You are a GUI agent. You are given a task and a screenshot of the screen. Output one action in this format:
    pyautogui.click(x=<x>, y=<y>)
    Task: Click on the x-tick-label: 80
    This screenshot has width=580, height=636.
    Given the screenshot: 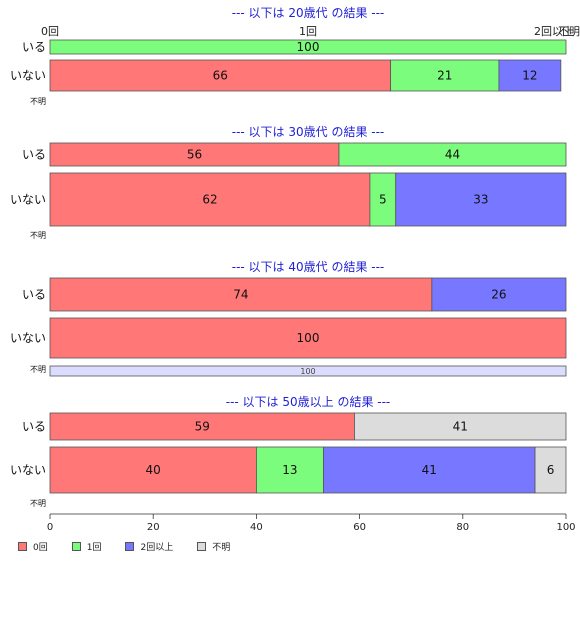 What is the action you would take?
    pyautogui.click(x=462, y=527)
    